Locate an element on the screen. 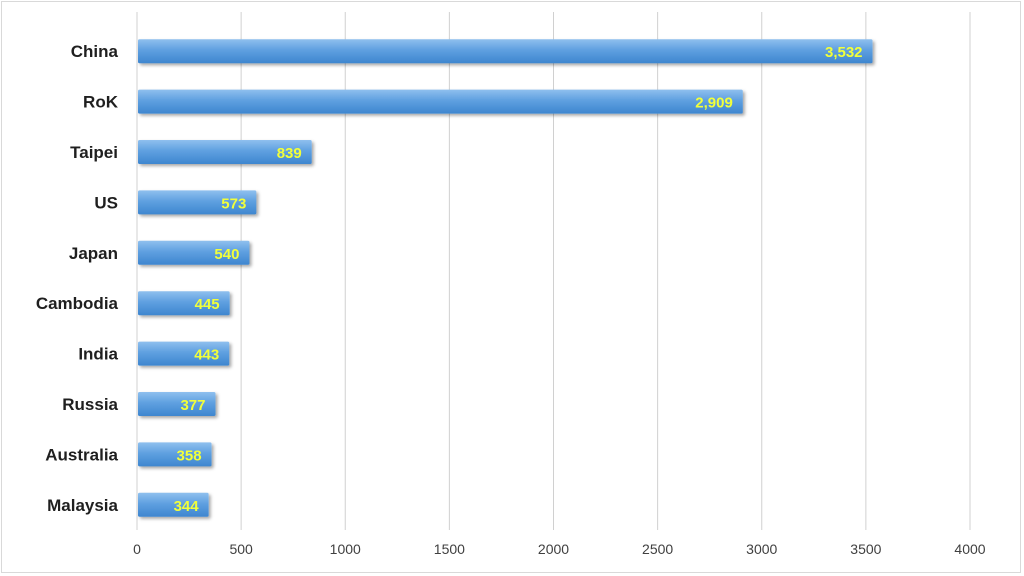 Image resolution: width=1024 pixels, height=576 pixels. x-tick-label: 500 is located at coordinates (241, 549).